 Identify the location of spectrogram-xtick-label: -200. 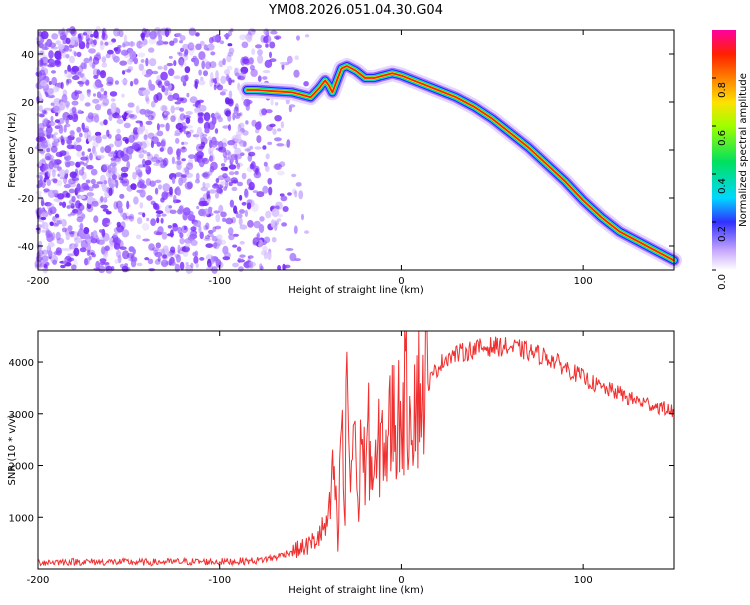
(38, 281).